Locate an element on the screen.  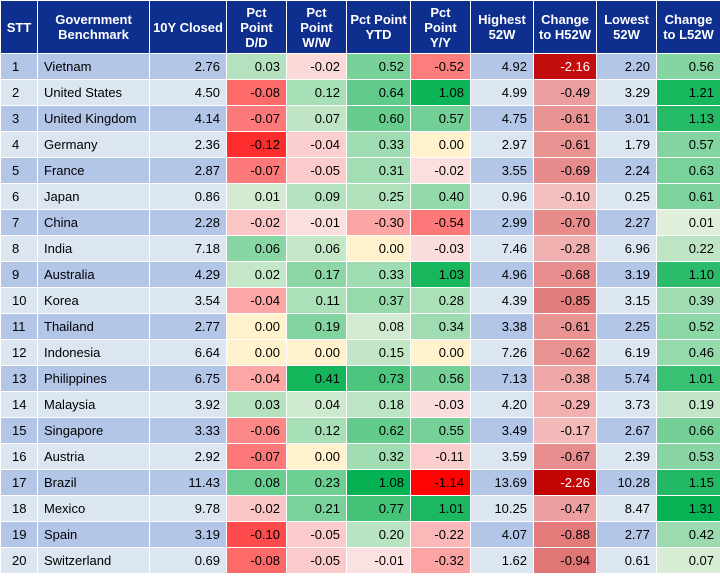
cell-change-h52w: -0.38 is located at coordinates (565, 378).